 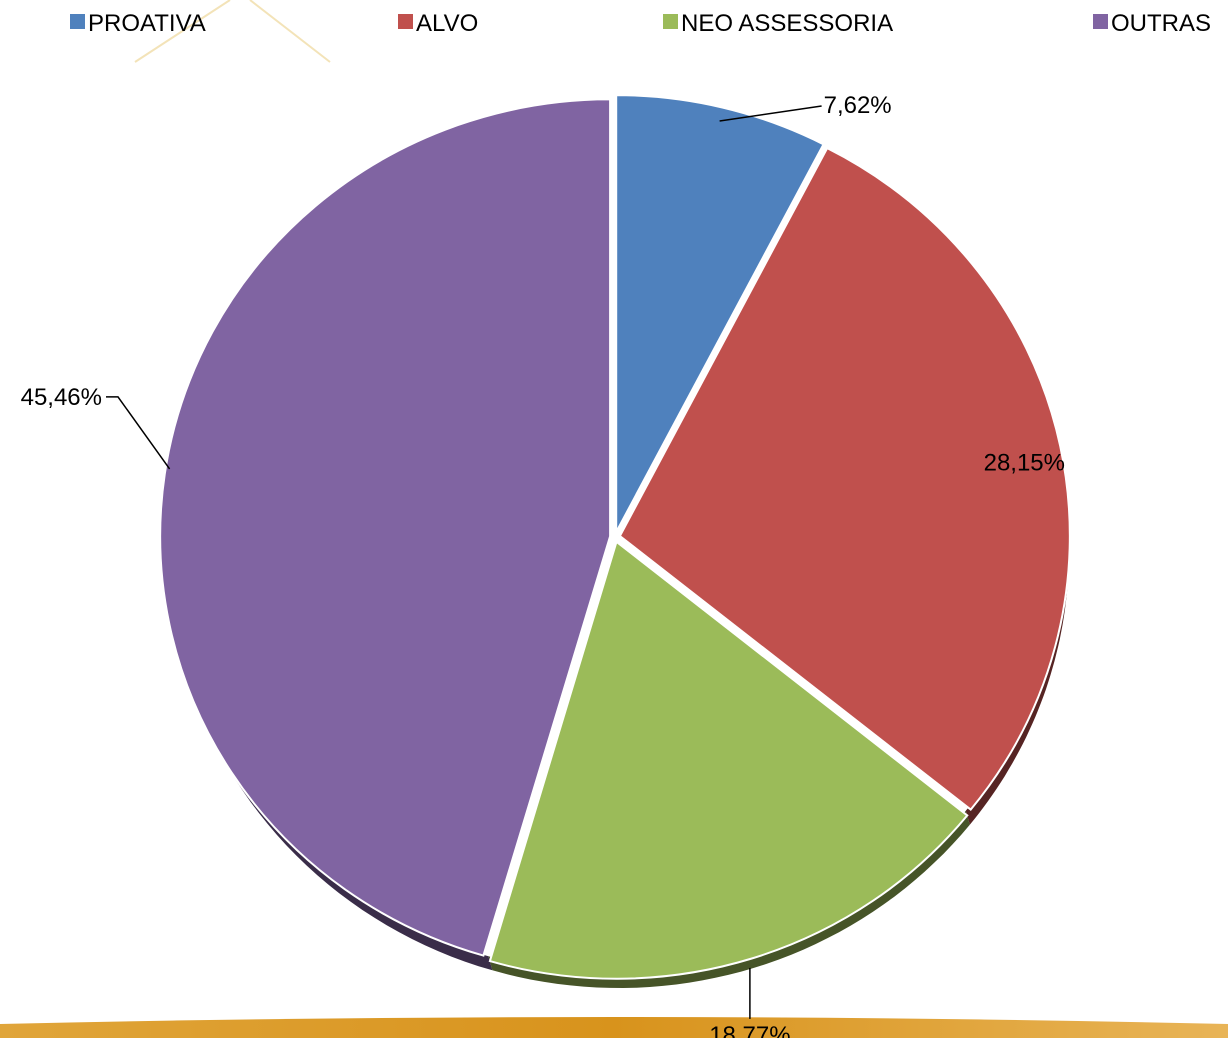 What do you see at coordinates (329, 754) in the screenshot?
I see `slice-depth-outras` at bounding box center [329, 754].